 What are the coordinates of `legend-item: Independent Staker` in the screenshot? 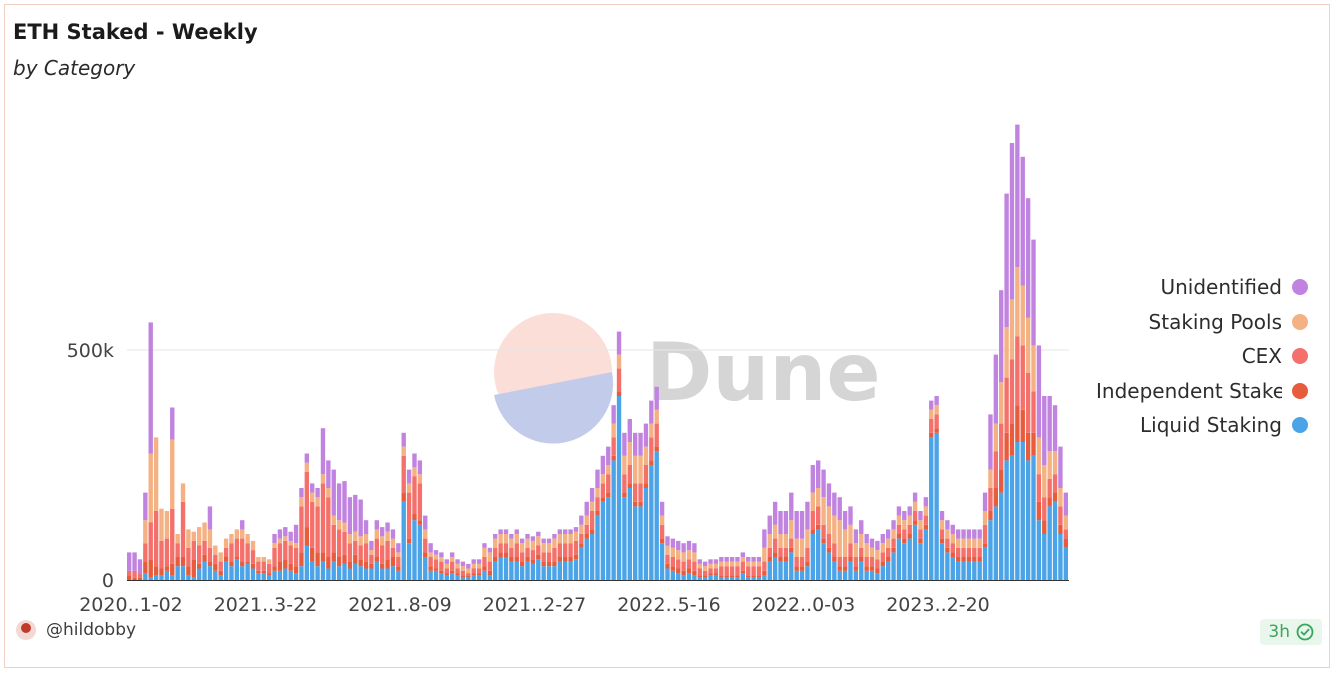 It's located at (1178, 391).